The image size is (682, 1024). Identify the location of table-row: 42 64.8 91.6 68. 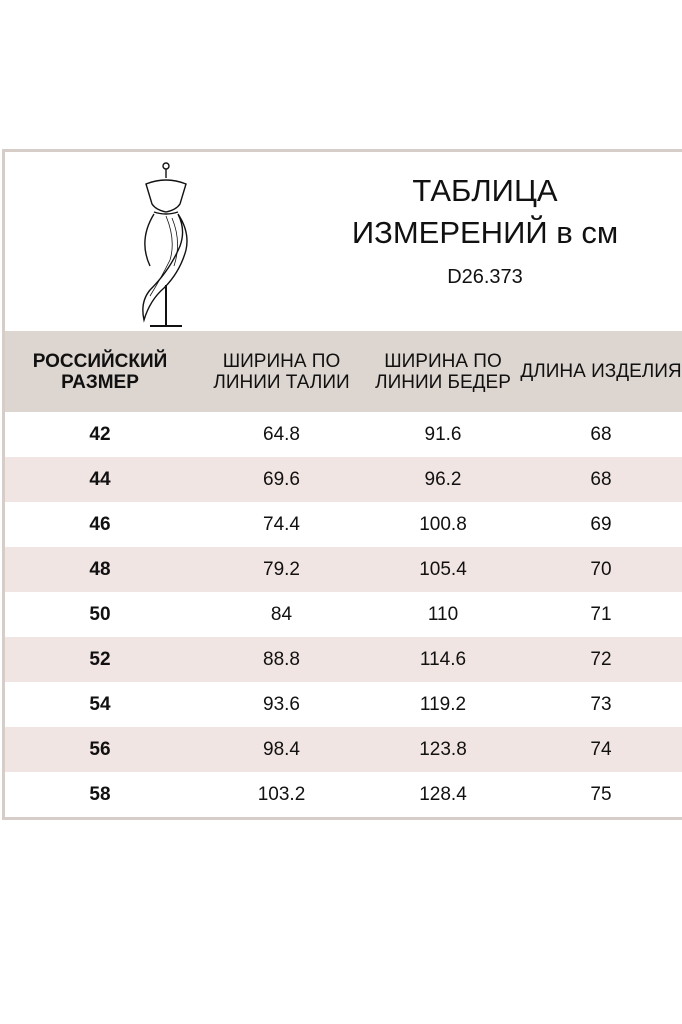
(343, 434).